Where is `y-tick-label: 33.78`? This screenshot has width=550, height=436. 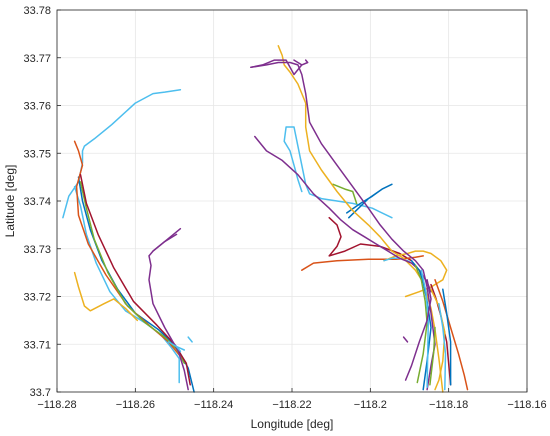 y-tick-label: 33.78 is located at coordinates (37, 11).